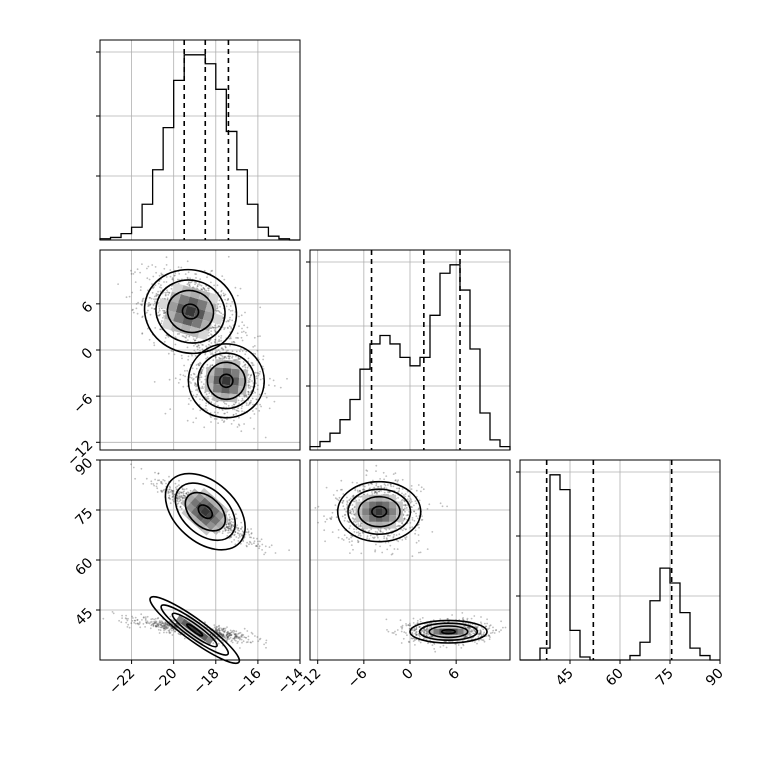  What do you see at coordinates (227, 364) in the screenshot?
I see `density-cell` at bounding box center [227, 364].